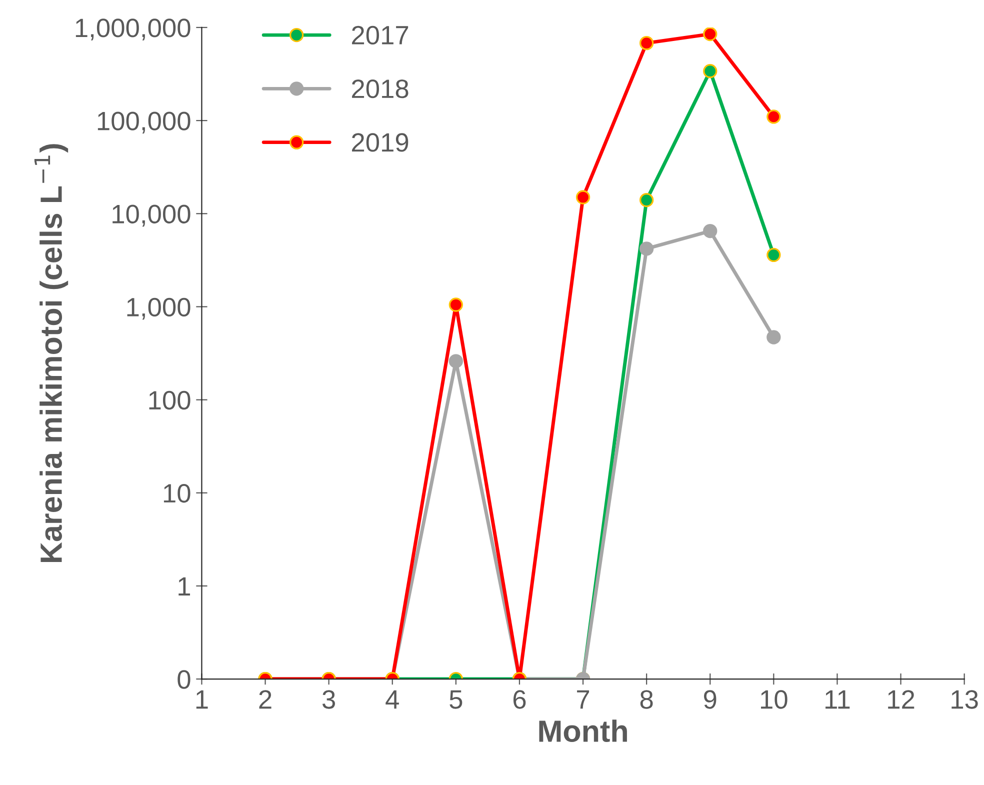 This screenshot has height=785, width=984. I want to click on legend-label: 2018, so click(380, 88).